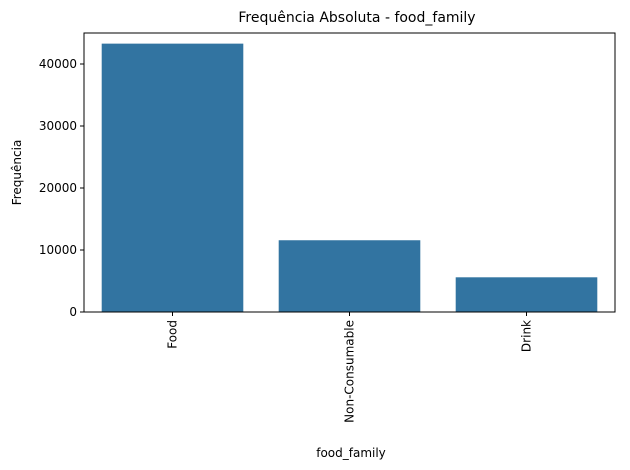 The height and width of the screenshot is (470, 630). I want to click on x-tick-label: Non-Consumable, so click(350, 371).